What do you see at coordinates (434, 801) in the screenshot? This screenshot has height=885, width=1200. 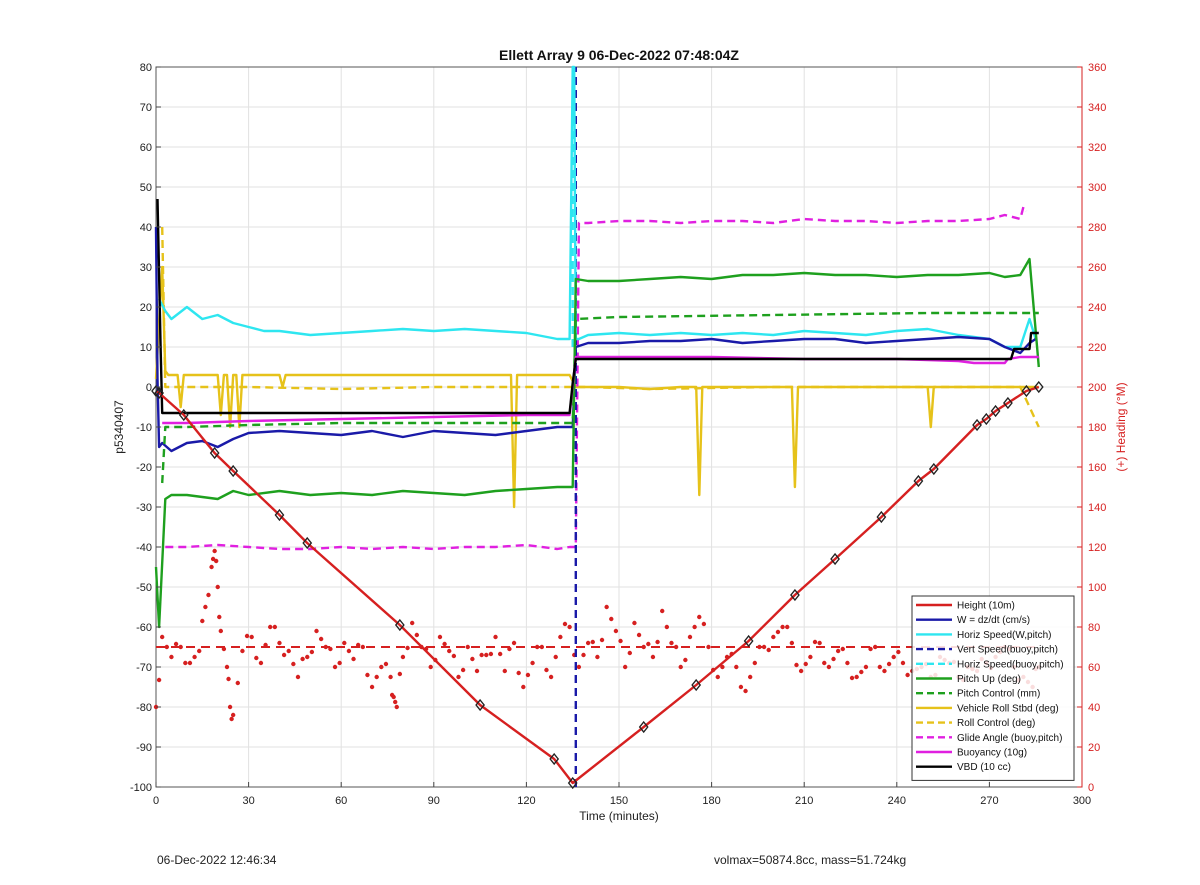 I see `x-tick-label: 90` at bounding box center [434, 801].